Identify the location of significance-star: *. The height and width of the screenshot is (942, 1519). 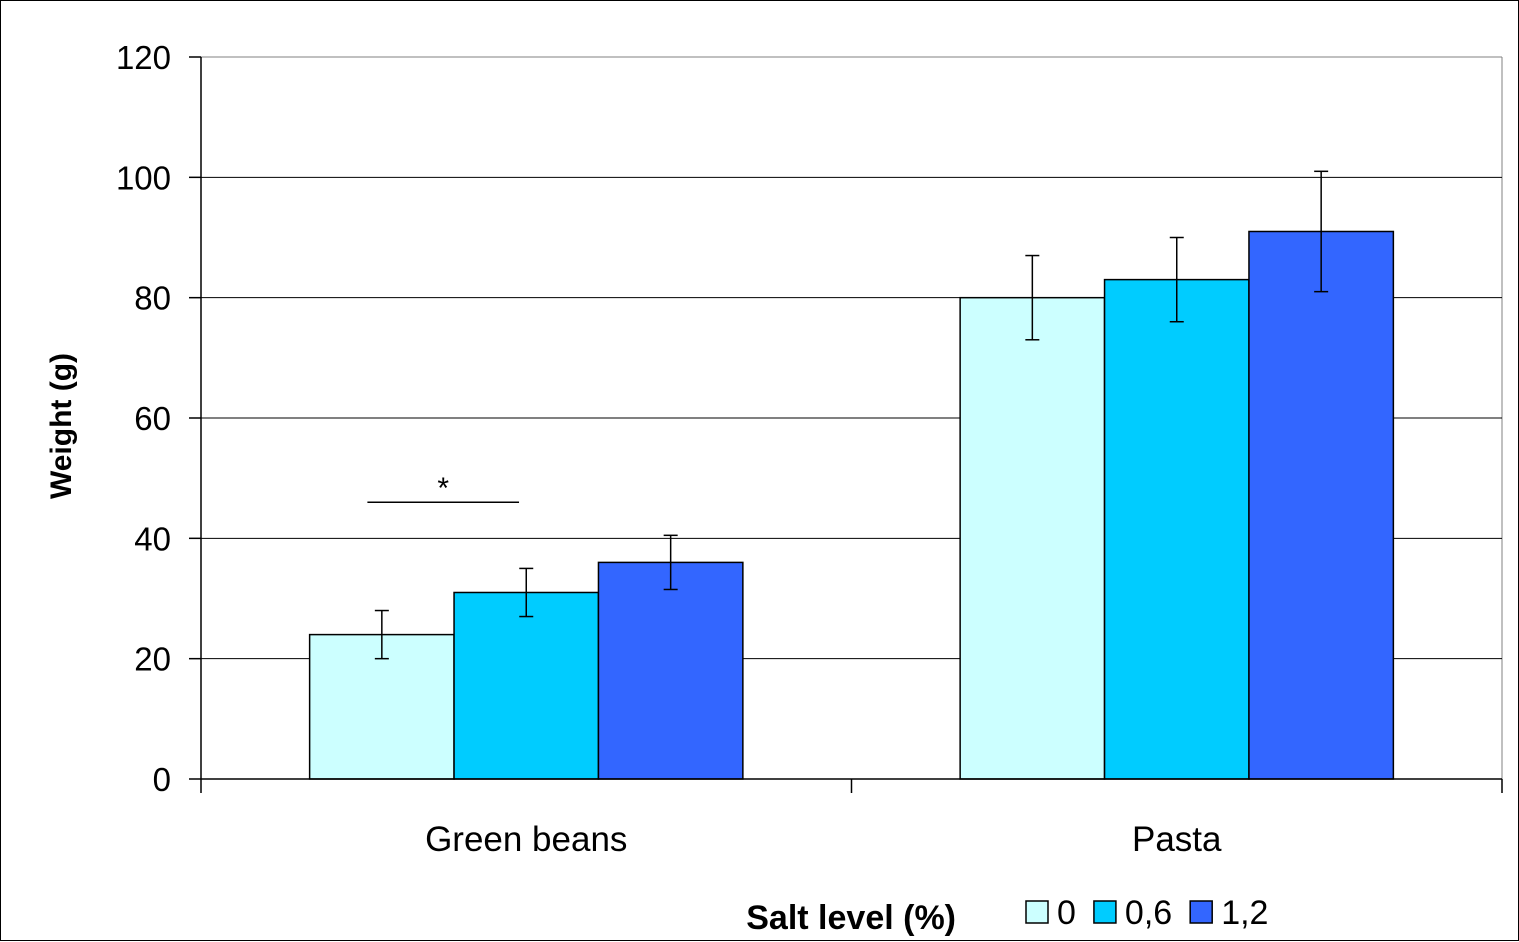
(443, 488).